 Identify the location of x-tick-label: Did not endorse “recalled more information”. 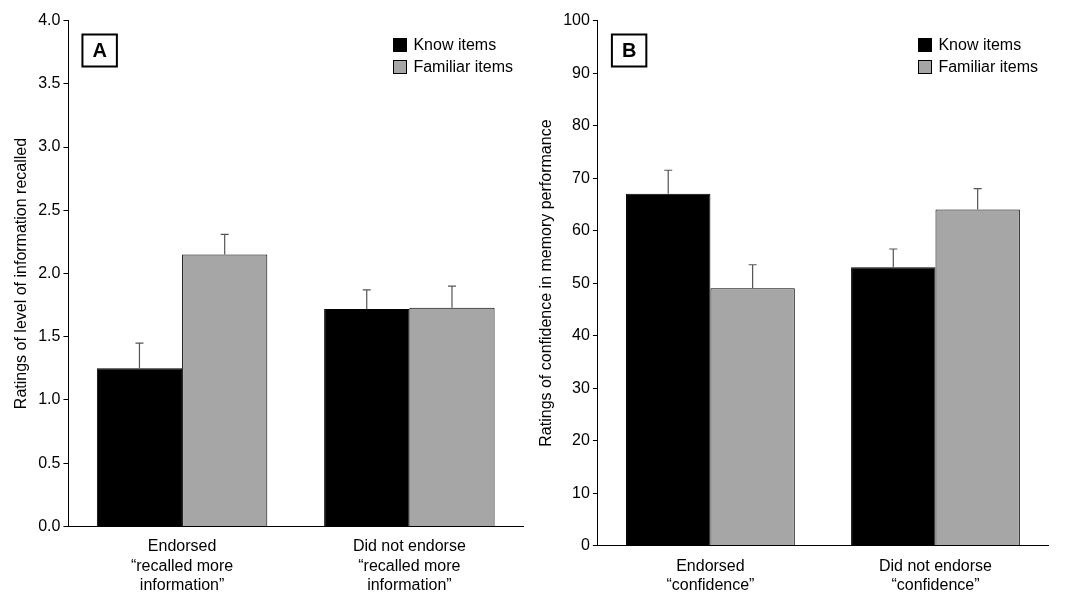
(409, 565).